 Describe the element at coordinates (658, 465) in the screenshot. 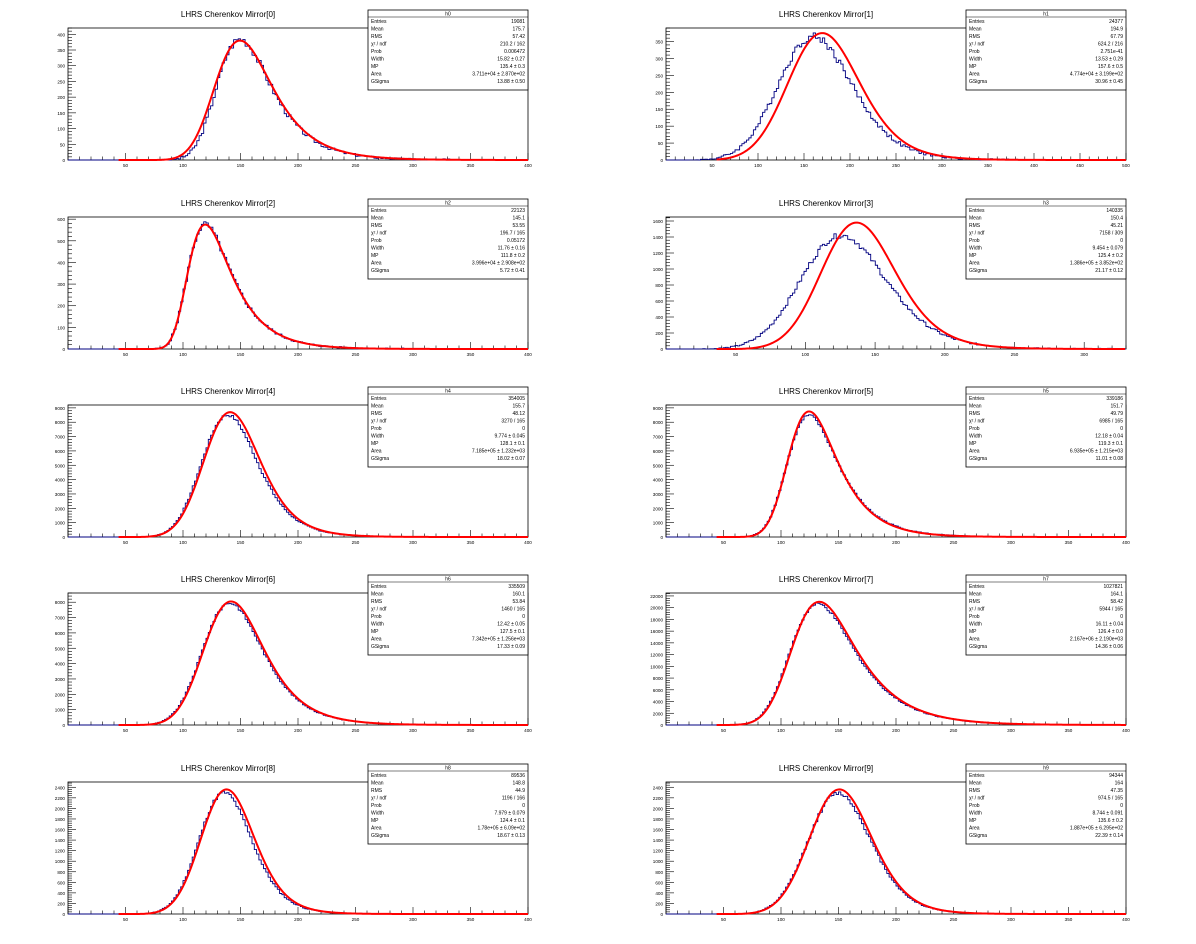

I see `y-tick-label: 5000` at that location.